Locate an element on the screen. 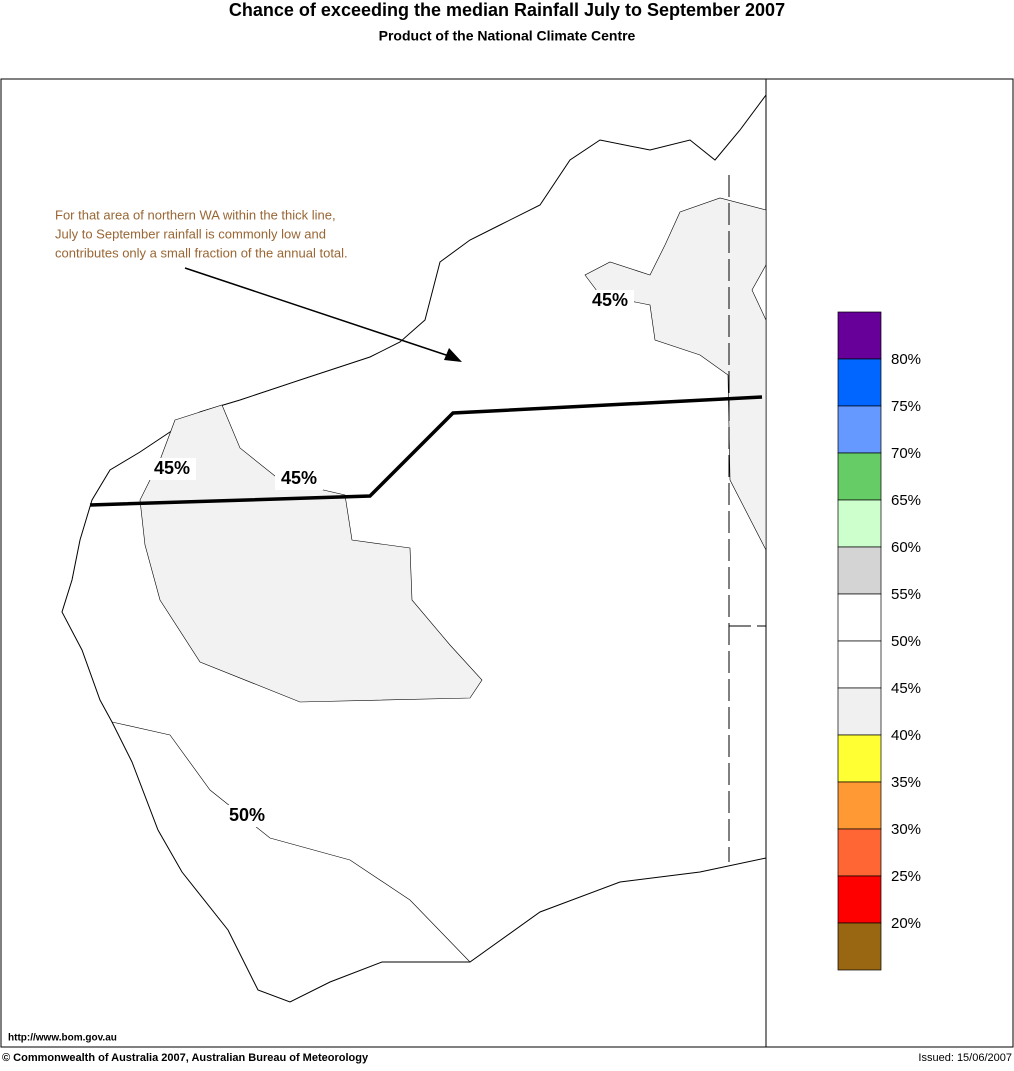  issued: Issued: 15/06/2007 is located at coordinates (965, 1058).